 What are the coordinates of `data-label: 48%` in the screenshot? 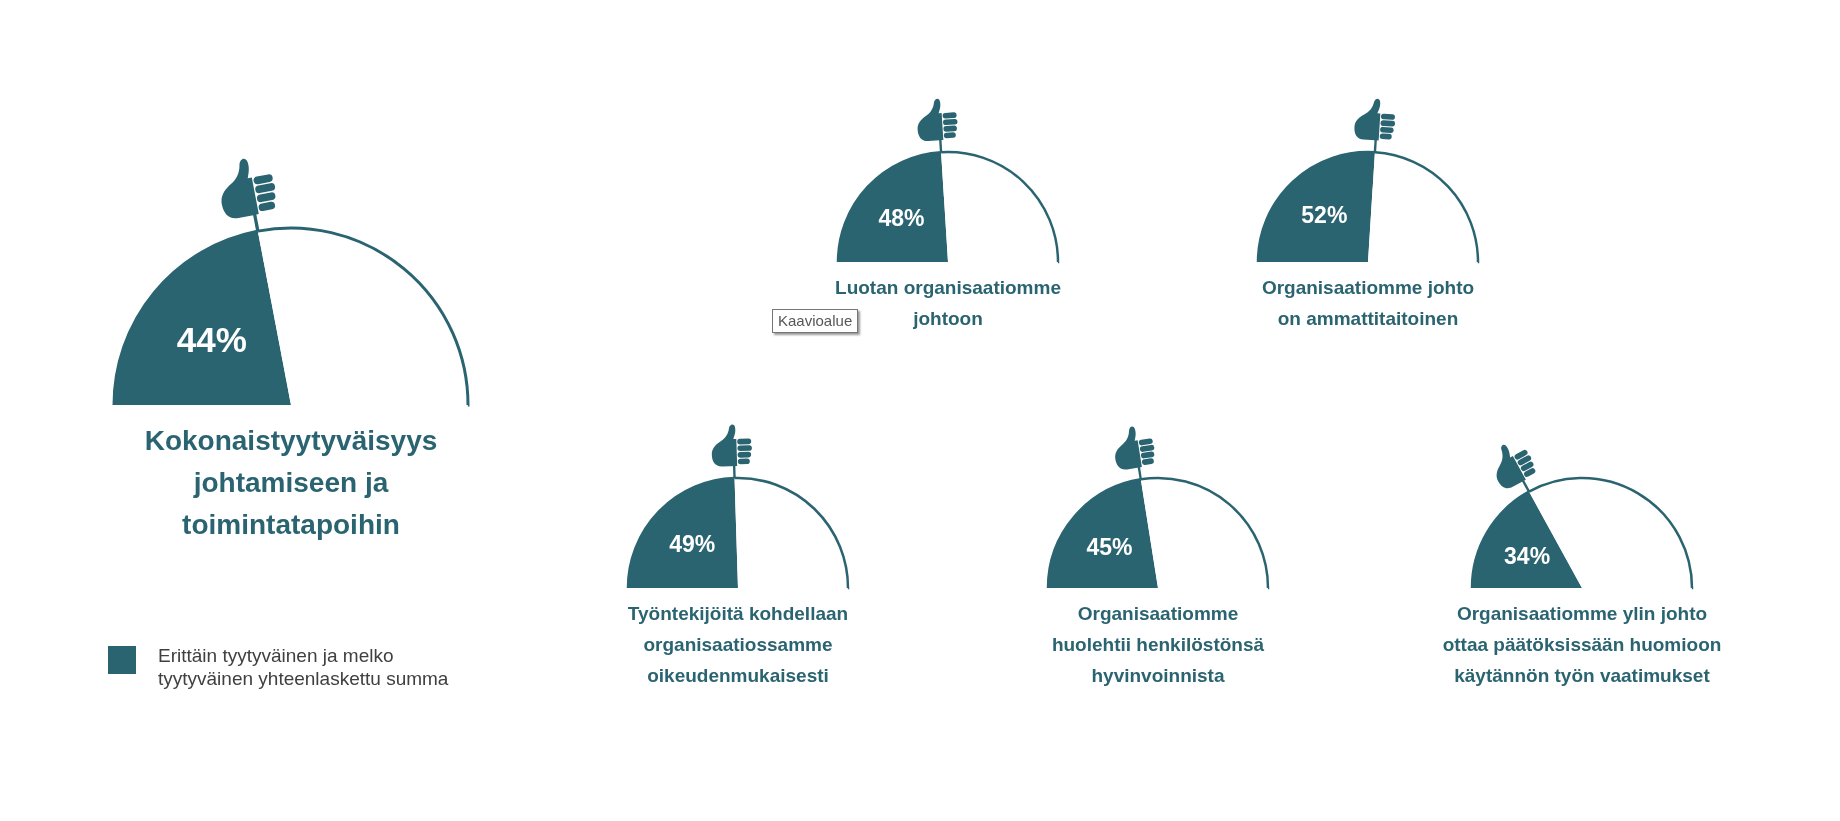 It's located at (901, 218).